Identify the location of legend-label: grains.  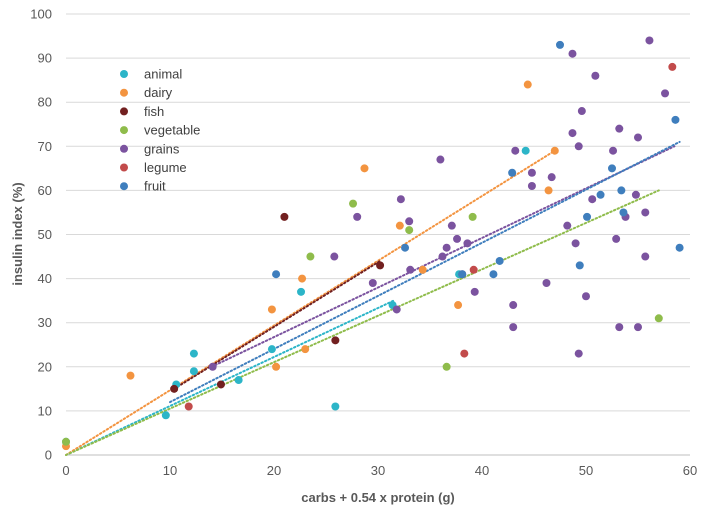
(162, 148).